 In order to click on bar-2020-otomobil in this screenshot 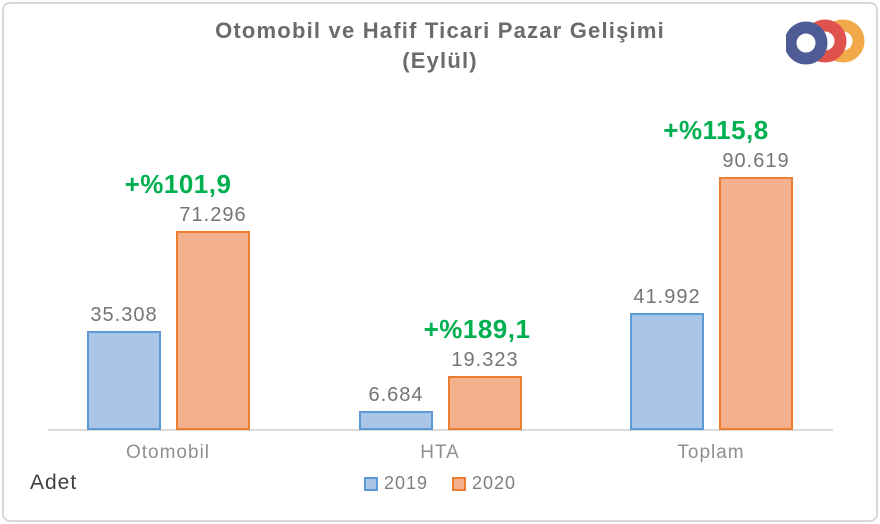, I will do `click(213, 330)`.